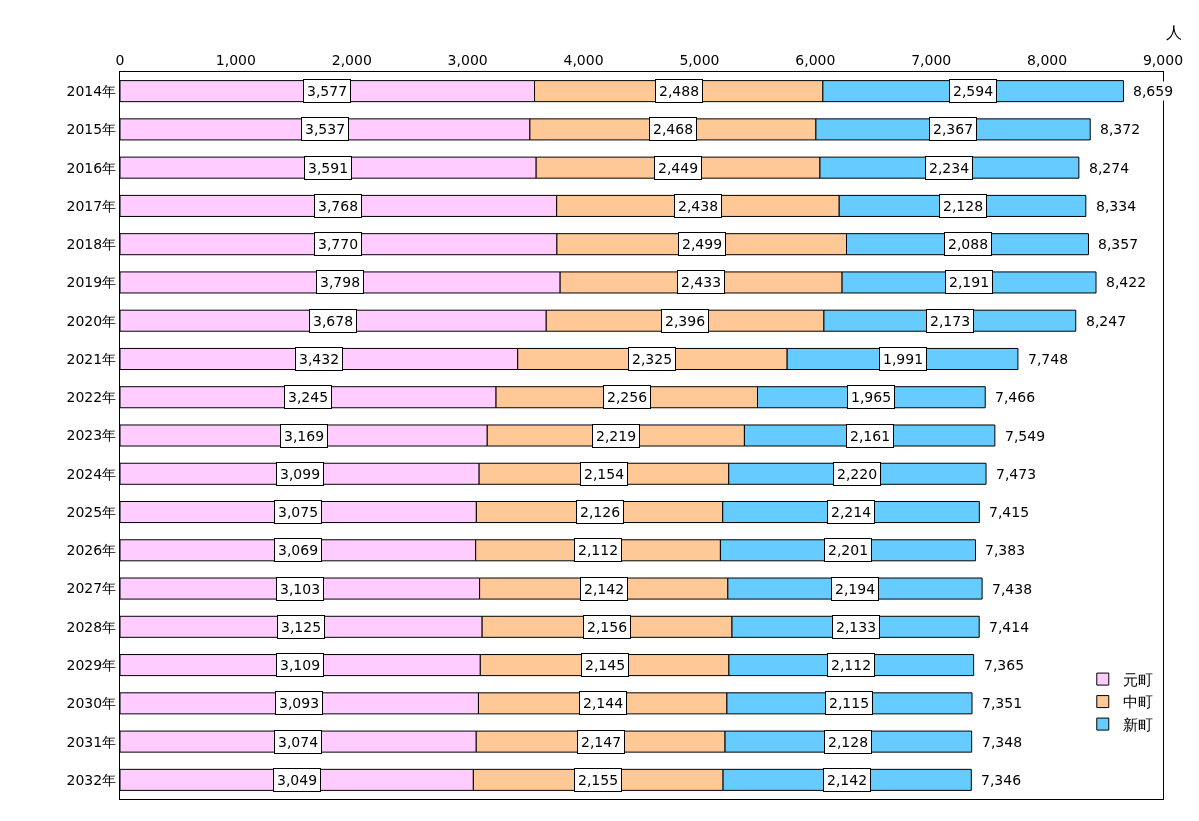 This screenshot has height=821, width=1199. What do you see at coordinates (300, 665) in the screenshot?
I see `data-label: 3,109` at bounding box center [300, 665].